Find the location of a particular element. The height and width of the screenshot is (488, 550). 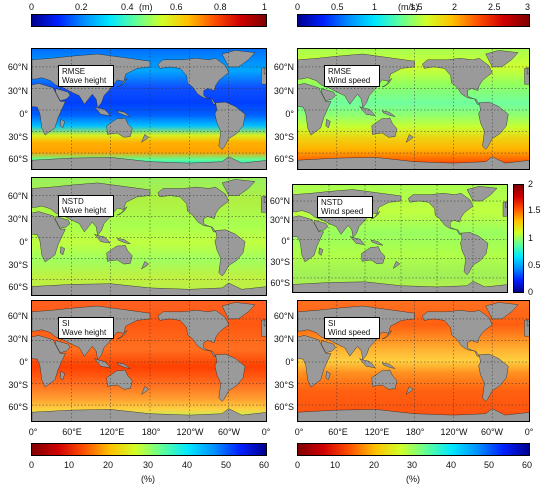

cbar-bl-tick-6: 60 is located at coordinates (264, 465).